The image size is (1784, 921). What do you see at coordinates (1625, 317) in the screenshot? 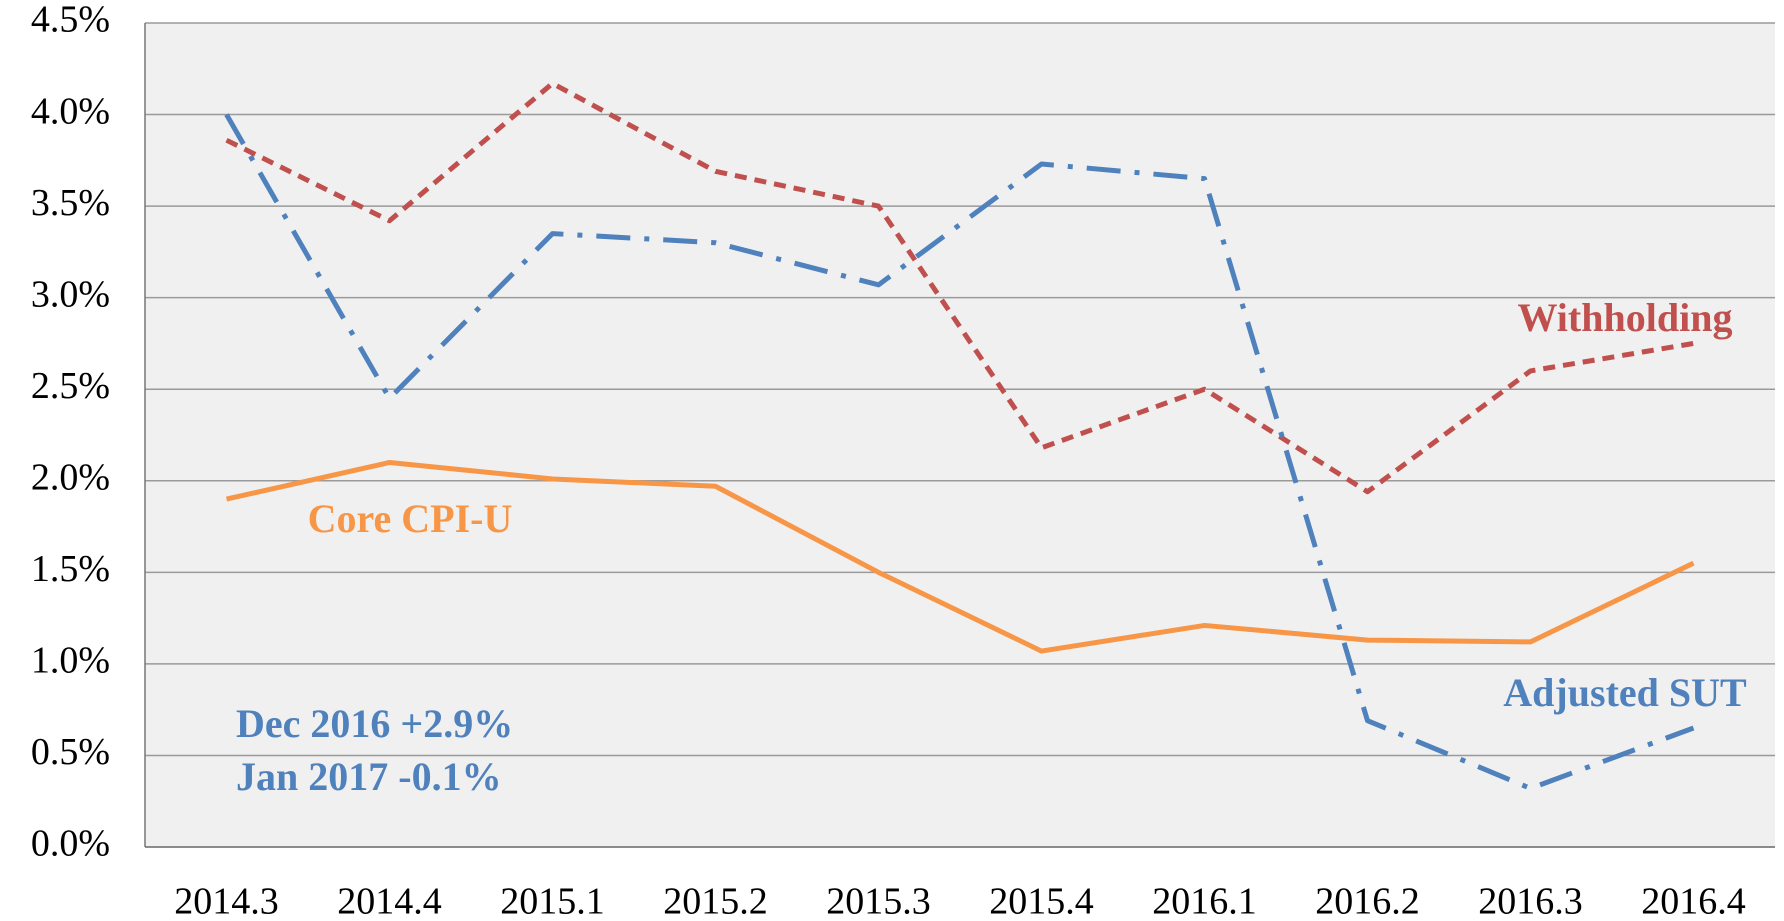
I see `series-label: Withholding` at bounding box center [1625, 317].